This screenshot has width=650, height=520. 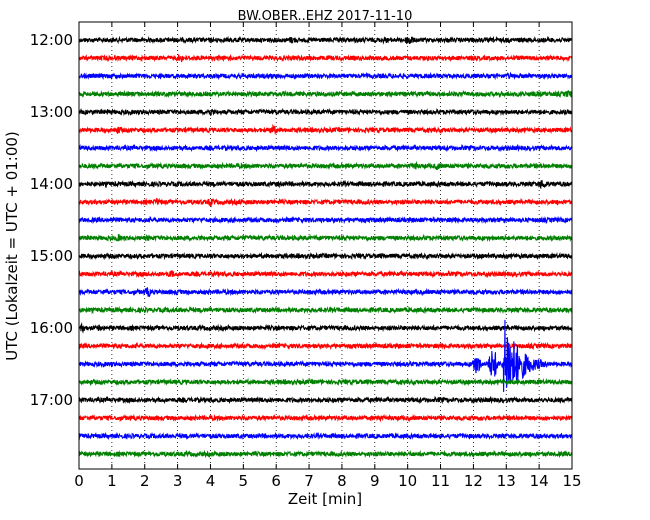 I want to click on x-tick-label: 12, so click(x=473, y=481).